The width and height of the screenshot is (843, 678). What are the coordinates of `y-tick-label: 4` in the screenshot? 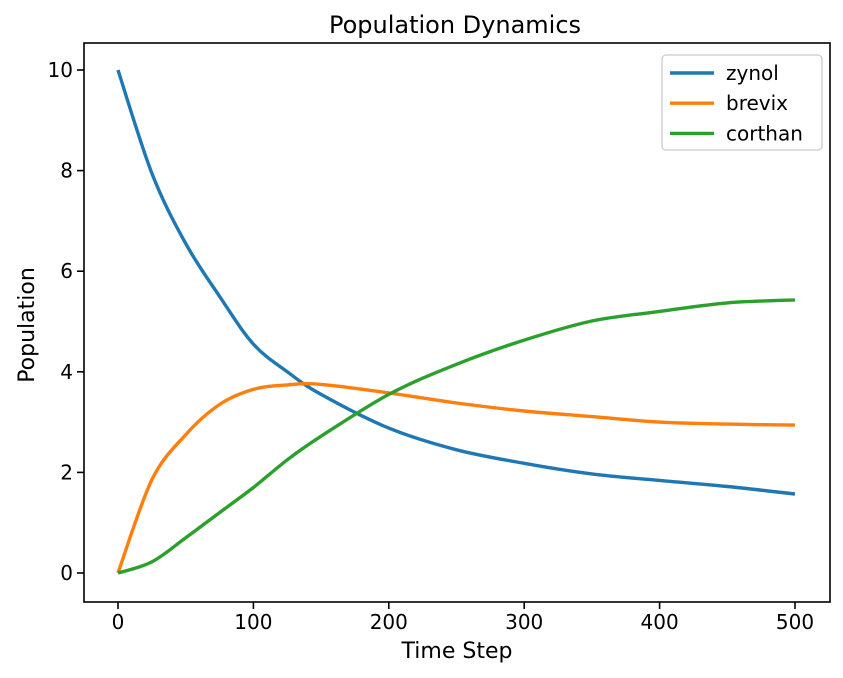 It's located at (66, 372).